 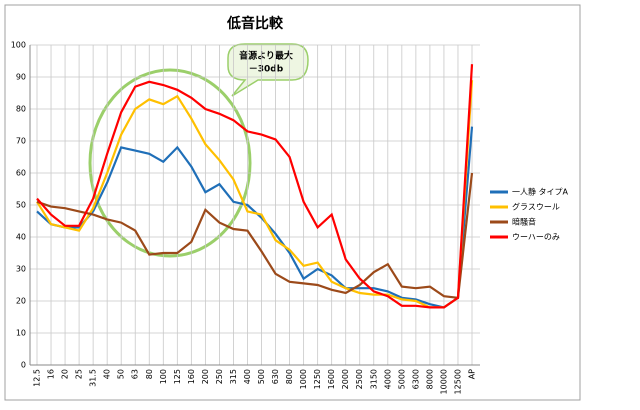 I want to click on x-tick-label: 10000, so click(x=443, y=381).